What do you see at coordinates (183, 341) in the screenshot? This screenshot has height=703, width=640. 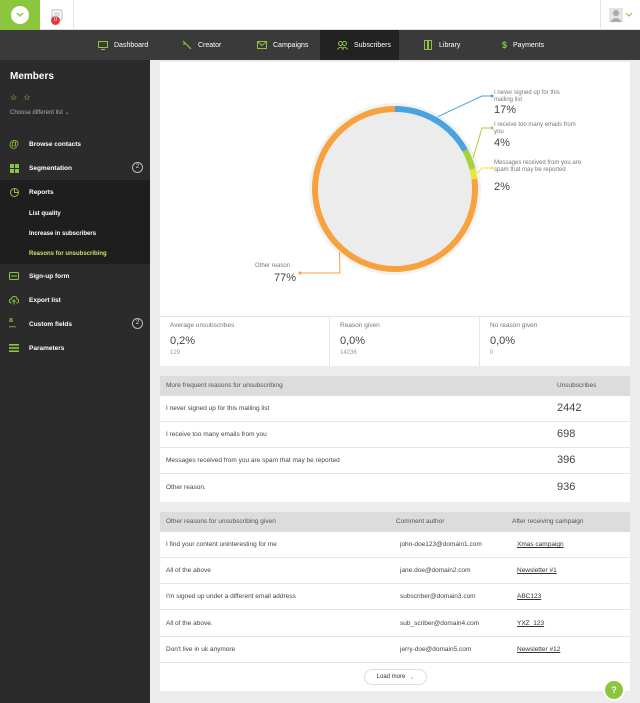 I see `stat-value: 0,2%` at bounding box center [183, 341].